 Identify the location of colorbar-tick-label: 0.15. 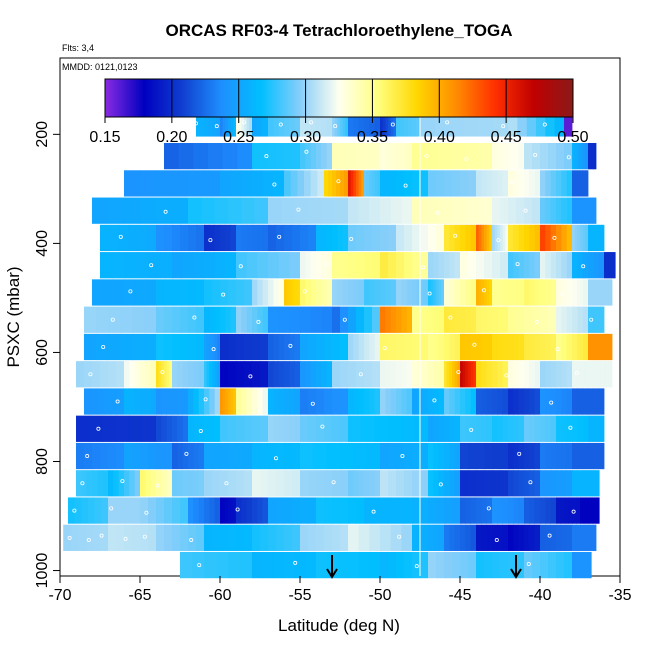
(104, 137).